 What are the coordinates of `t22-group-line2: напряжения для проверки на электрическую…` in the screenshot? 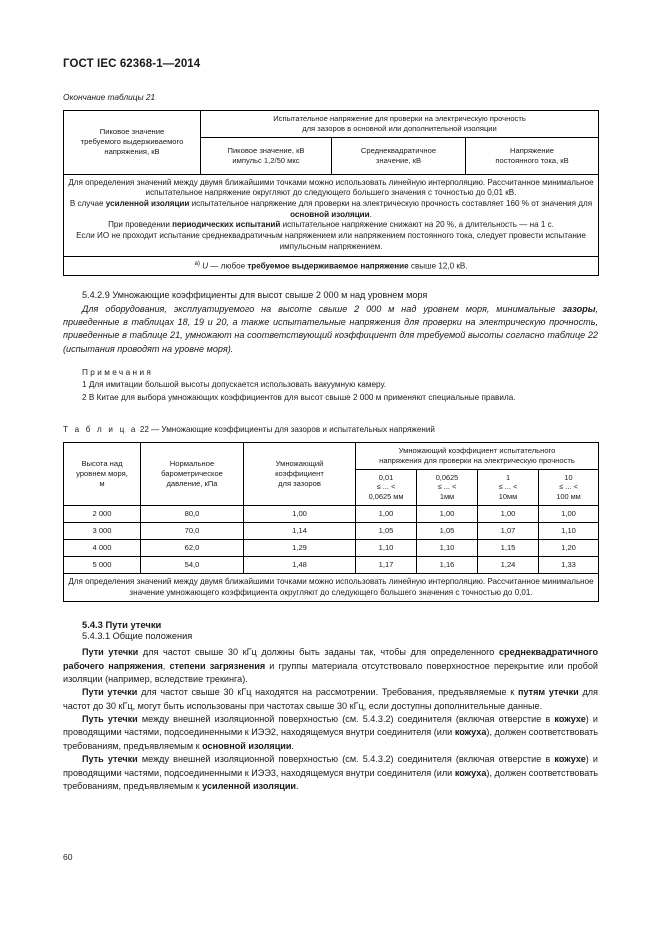 It's located at (477, 460).